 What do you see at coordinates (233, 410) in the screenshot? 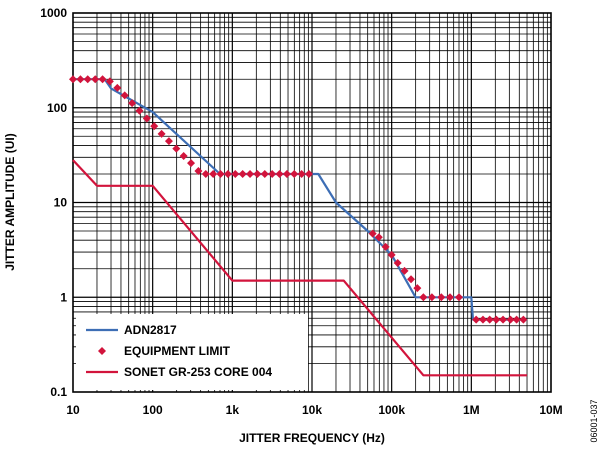
I see `x-tick-label: 1k` at bounding box center [233, 410].